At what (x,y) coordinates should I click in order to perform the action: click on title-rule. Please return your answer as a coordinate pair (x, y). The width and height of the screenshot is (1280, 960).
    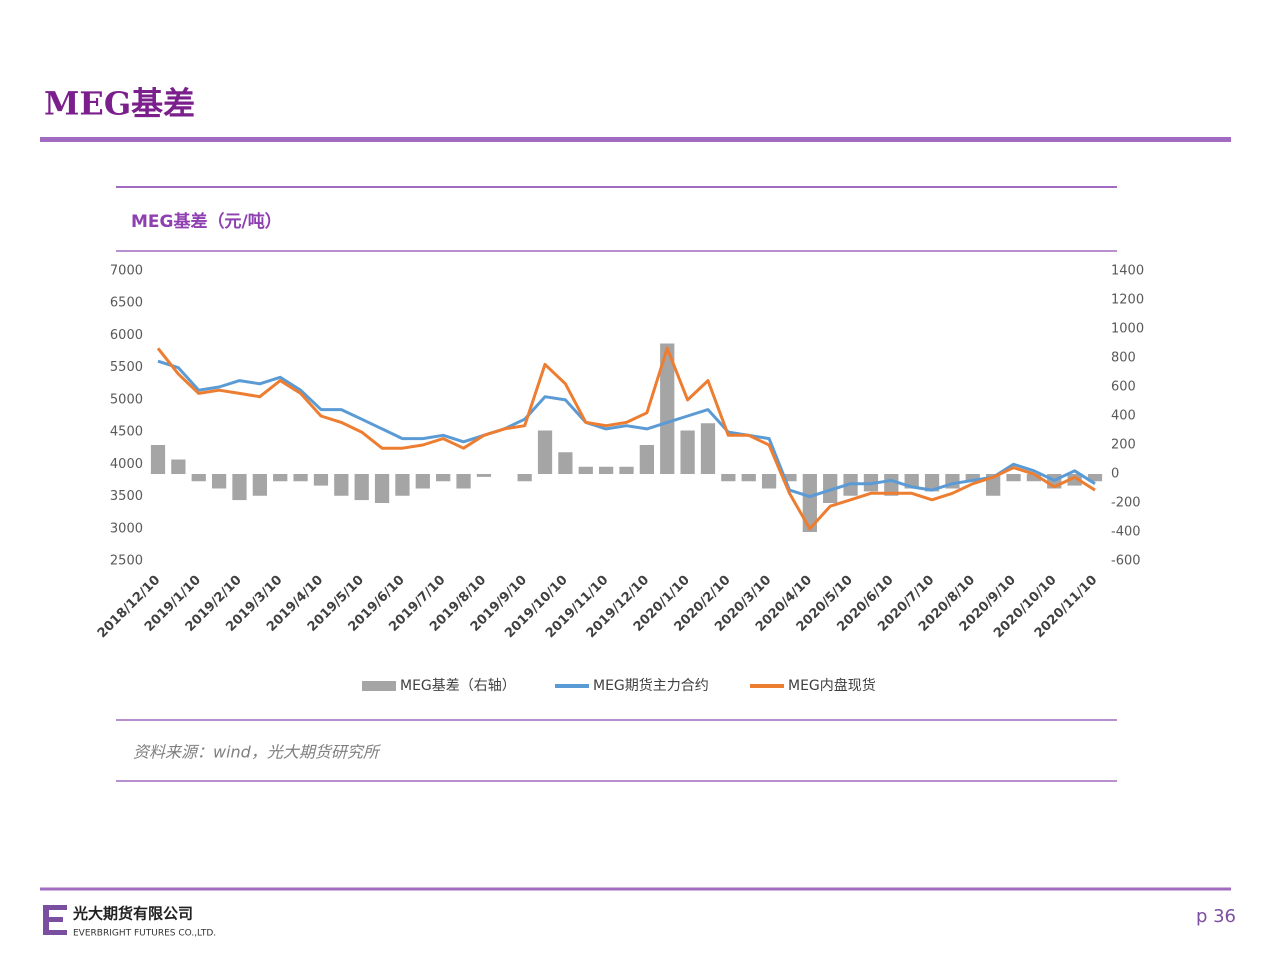
    Looking at the image, I should click on (635, 139).